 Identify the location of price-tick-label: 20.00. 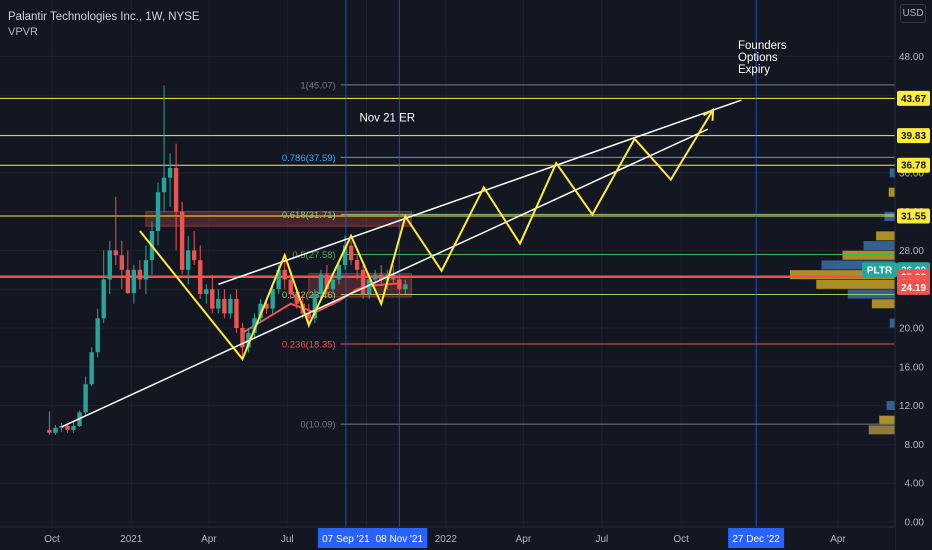
(911, 329).